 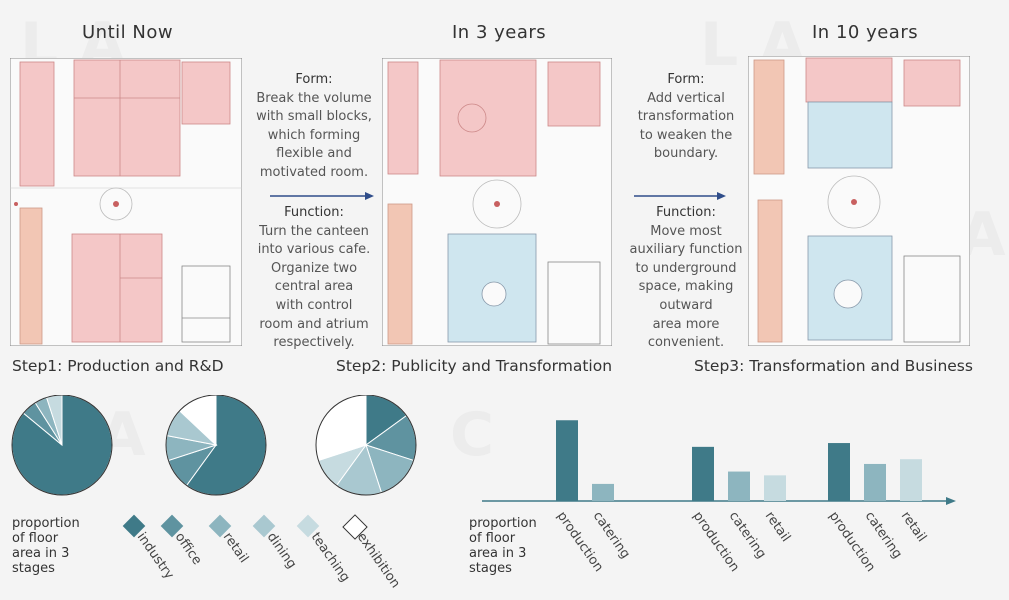 I want to click on pie-caption: proportion of floor area in 3 stages, so click(x=46, y=546).